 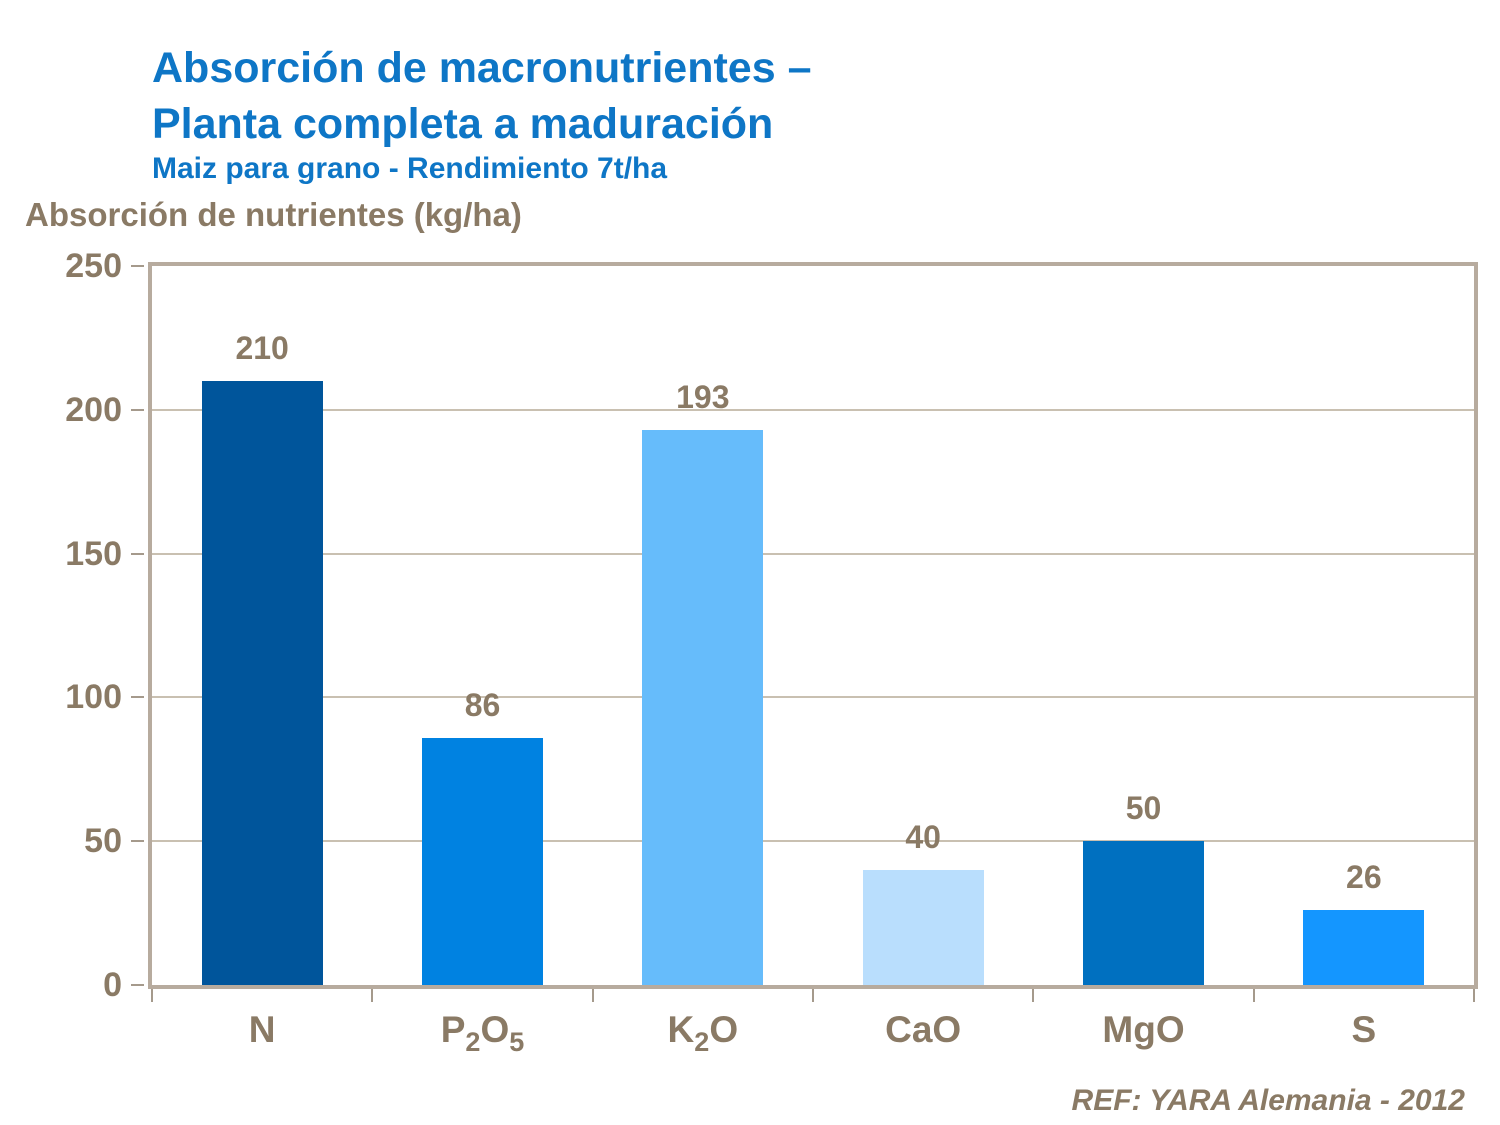 I want to click on x-axis-label-S: S, so click(x=1364, y=1030).